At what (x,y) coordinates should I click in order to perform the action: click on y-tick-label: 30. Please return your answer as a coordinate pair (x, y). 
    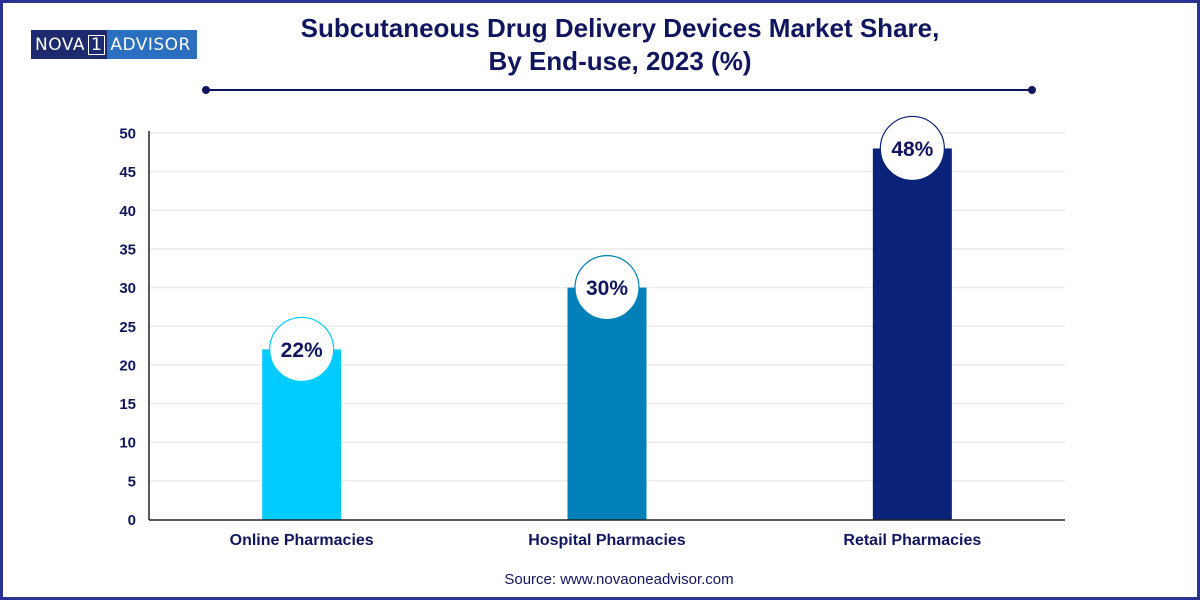
    Looking at the image, I should click on (127, 288).